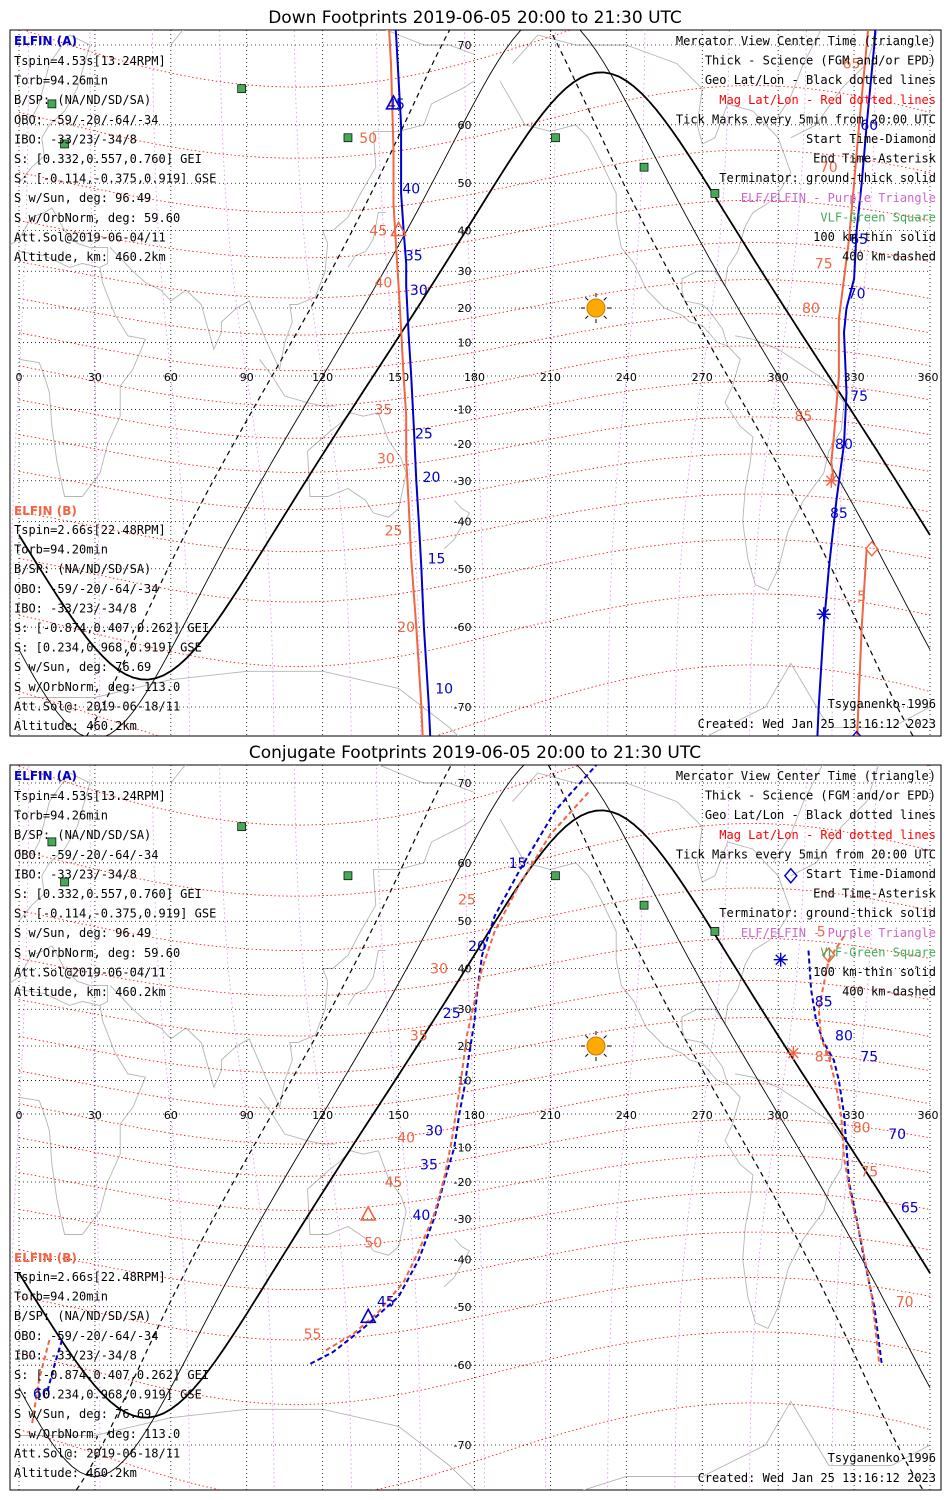 This screenshot has height=1500, width=950. What do you see at coordinates (465, 1009) in the screenshot?
I see `lat-tick-label: 30` at bounding box center [465, 1009].